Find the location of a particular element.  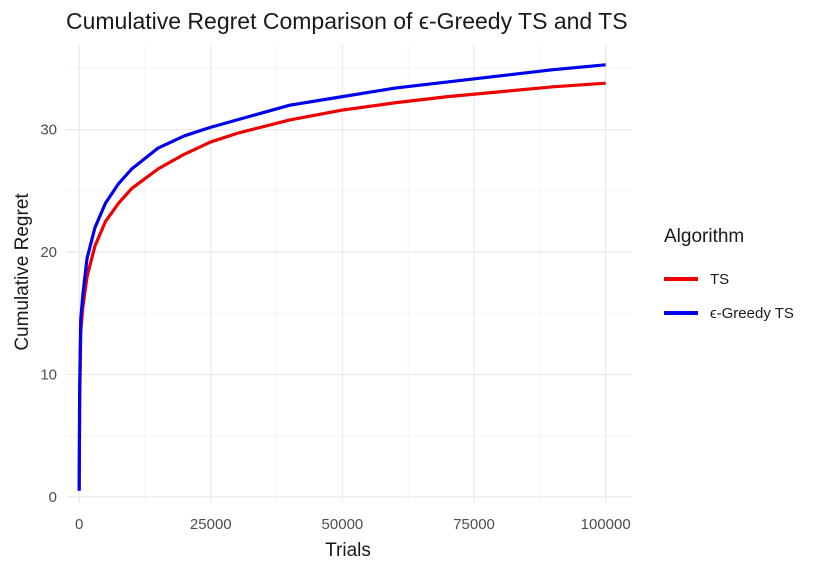

y-axis-title: Cumulative Regret is located at coordinates (22, 272).